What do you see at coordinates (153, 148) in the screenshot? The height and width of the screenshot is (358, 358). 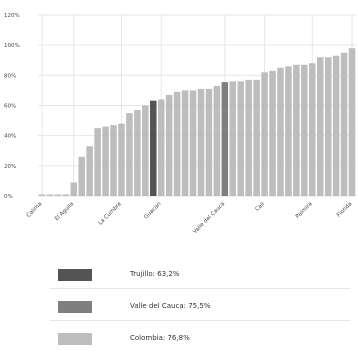 I see `bar-trujillo` at bounding box center [153, 148].